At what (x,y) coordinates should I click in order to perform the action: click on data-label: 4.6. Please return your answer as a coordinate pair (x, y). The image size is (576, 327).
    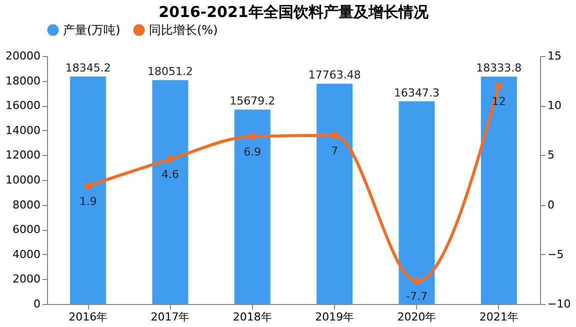
    Looking at the image, I should click on (170, 175).